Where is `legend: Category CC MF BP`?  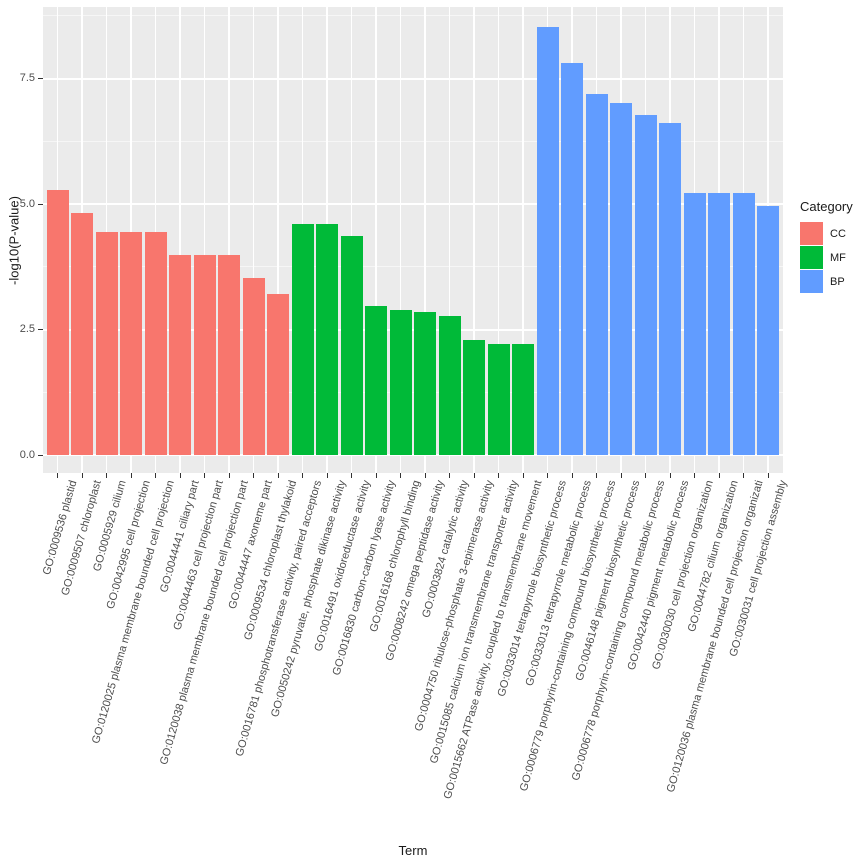
legend: Category CC MF BP is located at coordinates (826, 246).